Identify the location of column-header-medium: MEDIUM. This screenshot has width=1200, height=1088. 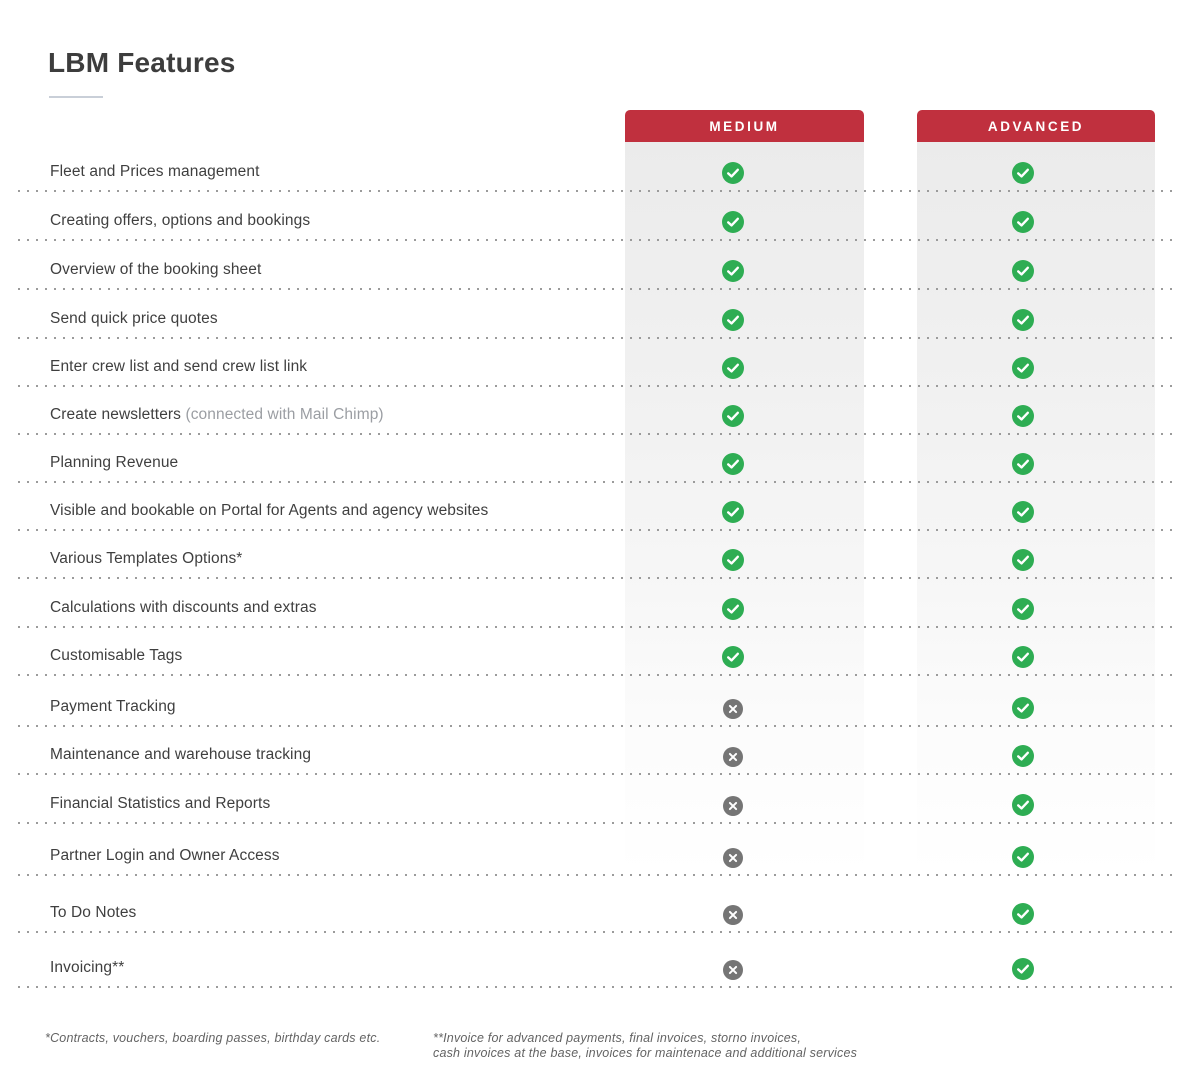
(744, 126).